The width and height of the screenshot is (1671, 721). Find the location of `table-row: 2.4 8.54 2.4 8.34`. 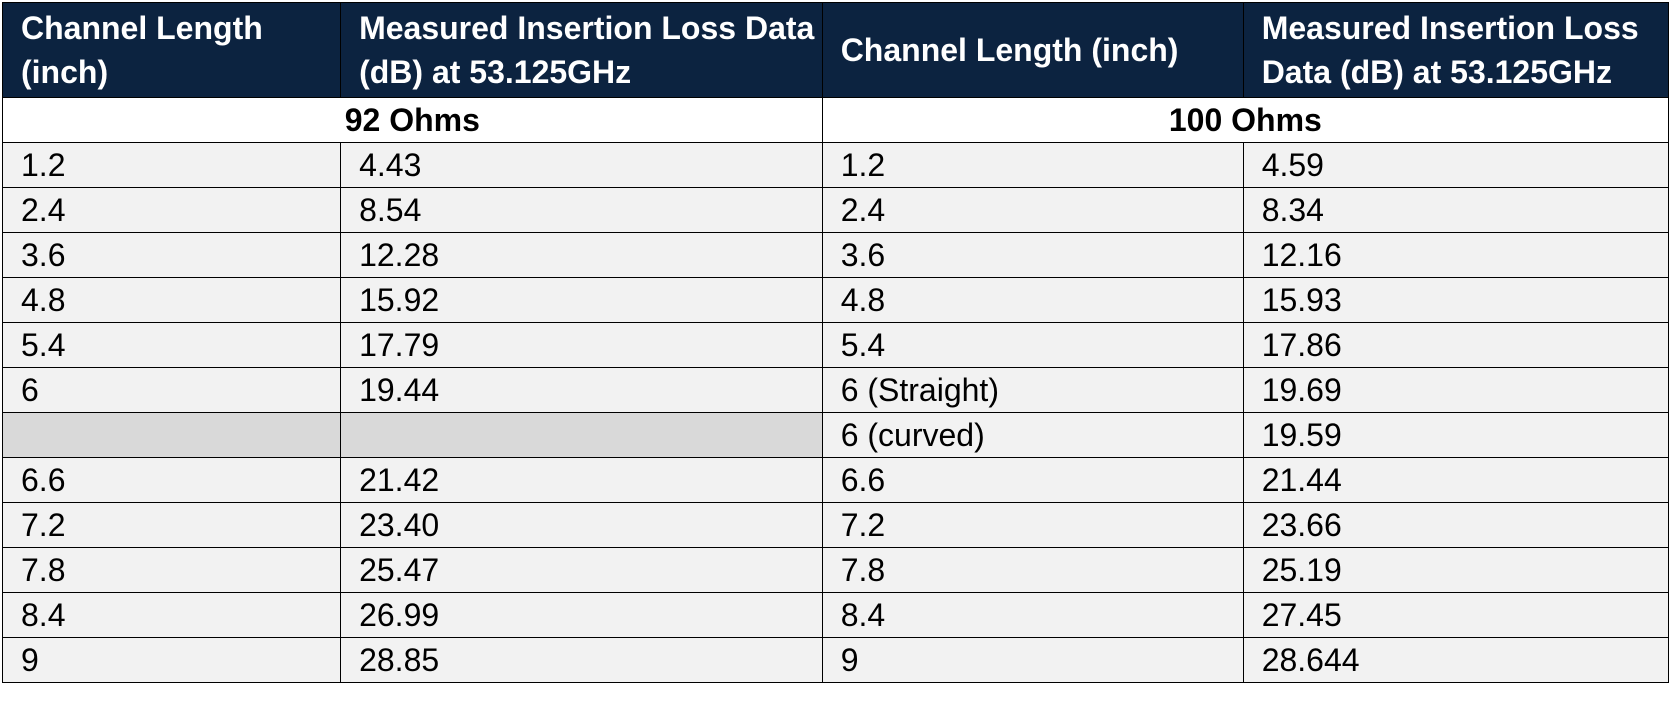

table-row: 2.4 8.54 2.4 8.34 is located at coordinates (835, 210).